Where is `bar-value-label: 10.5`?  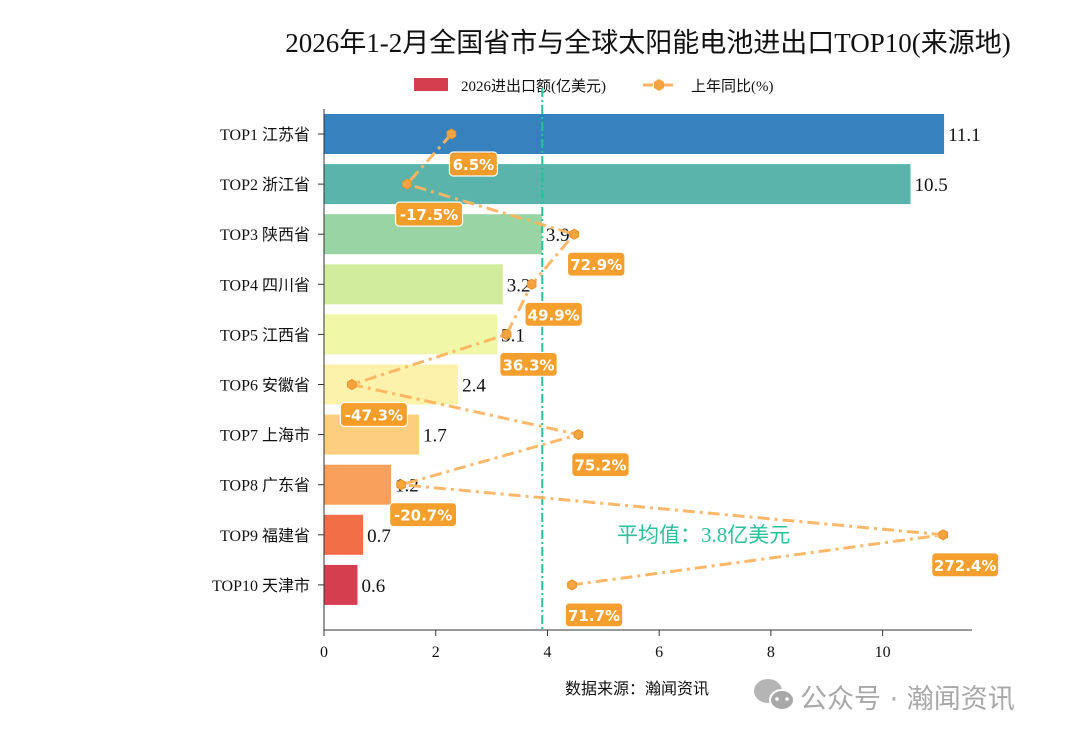
bar-value-label: 10.5 is located at coordinates (931, 185).